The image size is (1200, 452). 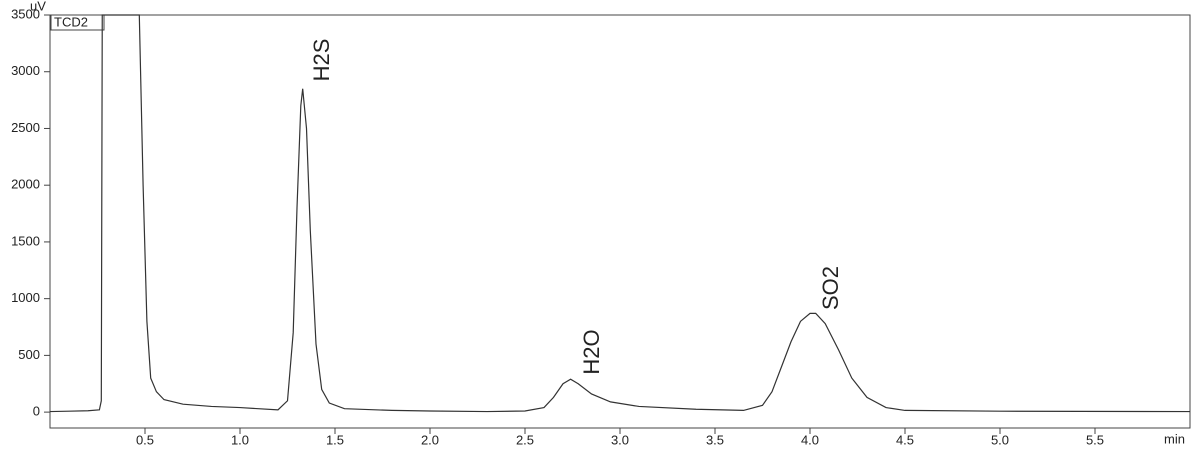 What do you see at coordinates (25, 13) in the screenshot?
I see `y-tick-label: 3500` at bounding box center [25, 13].